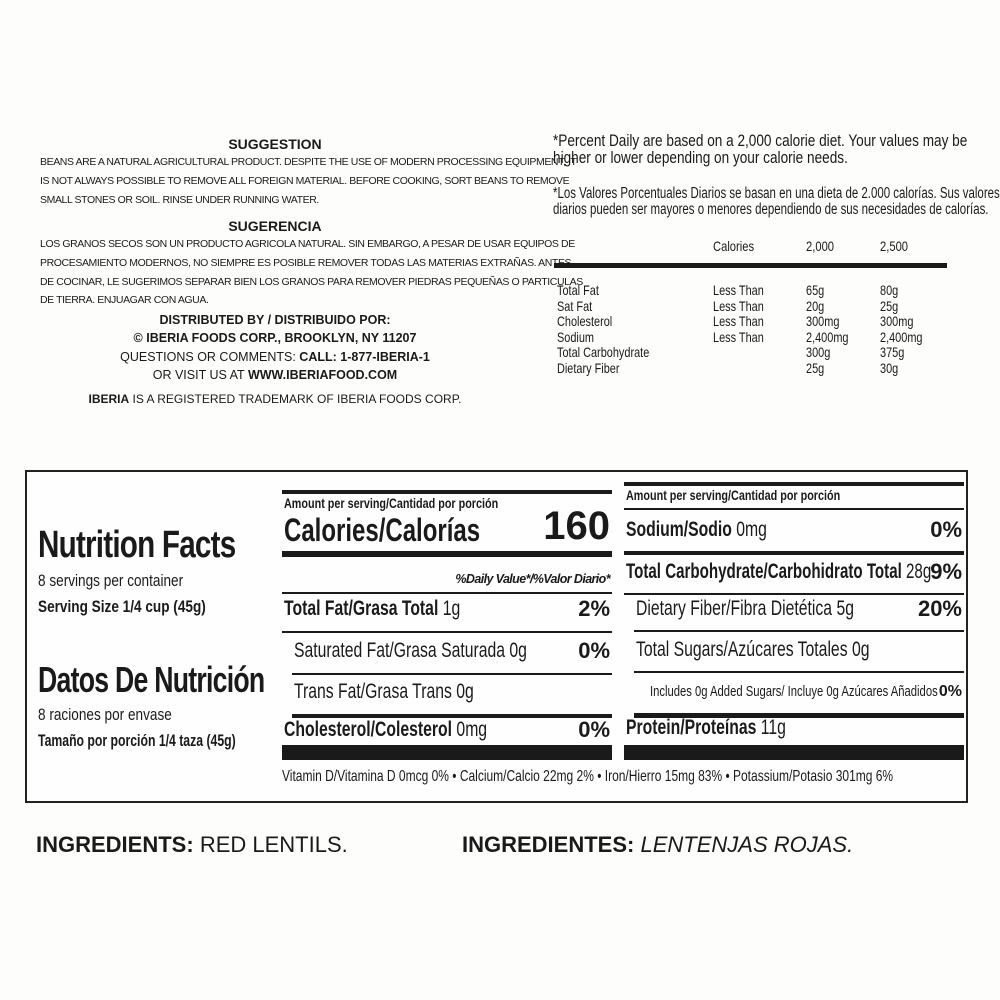  Describe the element at coordinates (815, 290) in the screenshot. I see `dv-row-cell: 65g` at that location.